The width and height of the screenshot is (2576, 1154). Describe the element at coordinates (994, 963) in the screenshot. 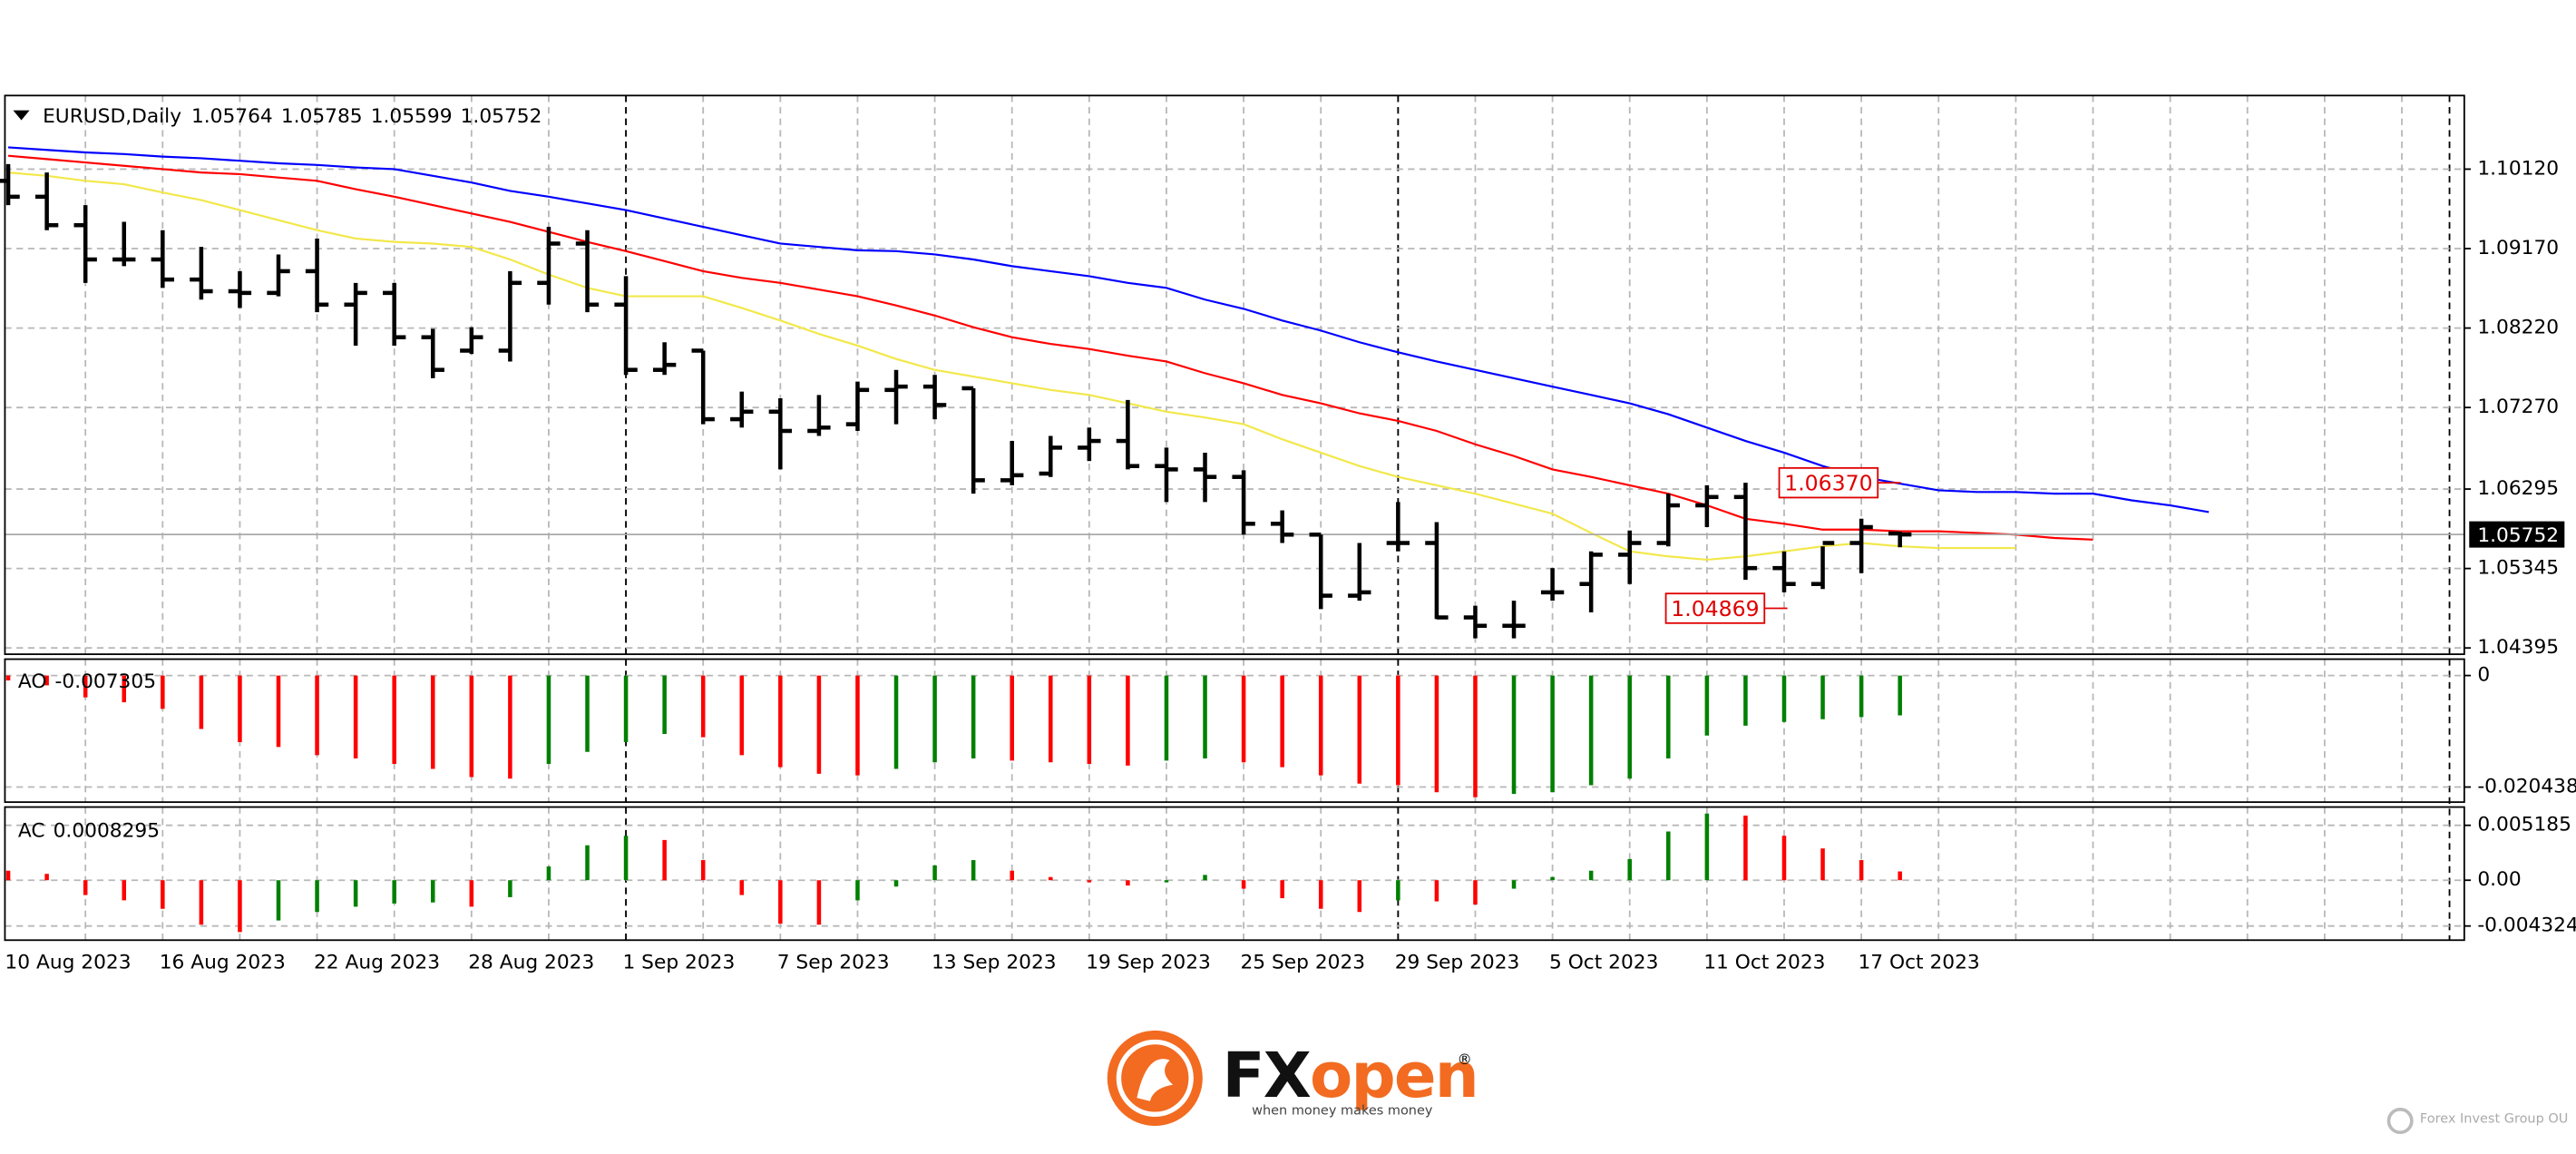

I see `x-tick-label: 13 Sep 2023` at that location.